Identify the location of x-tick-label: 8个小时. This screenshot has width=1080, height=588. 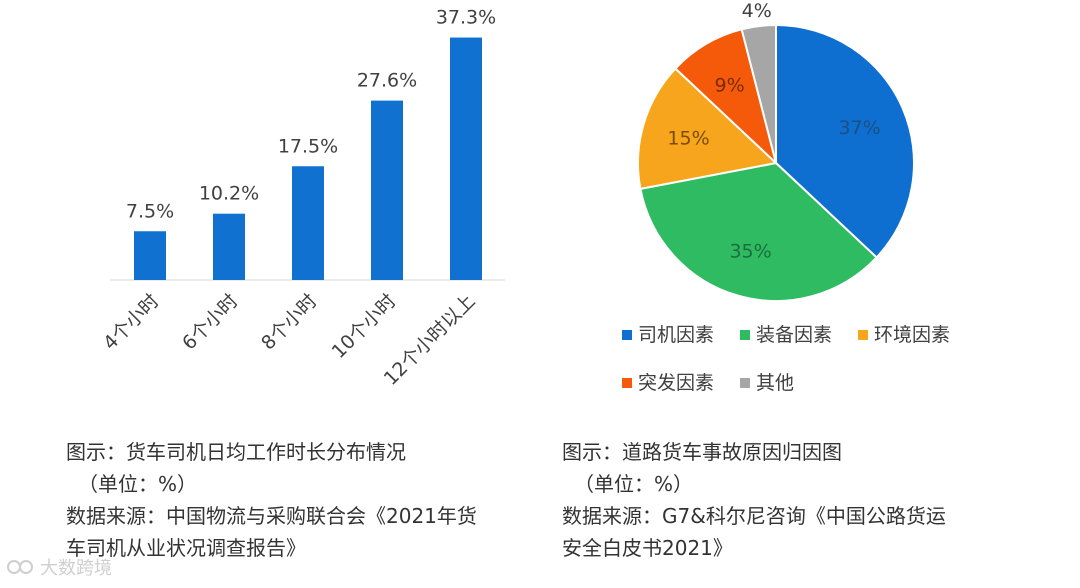
(289, 322).